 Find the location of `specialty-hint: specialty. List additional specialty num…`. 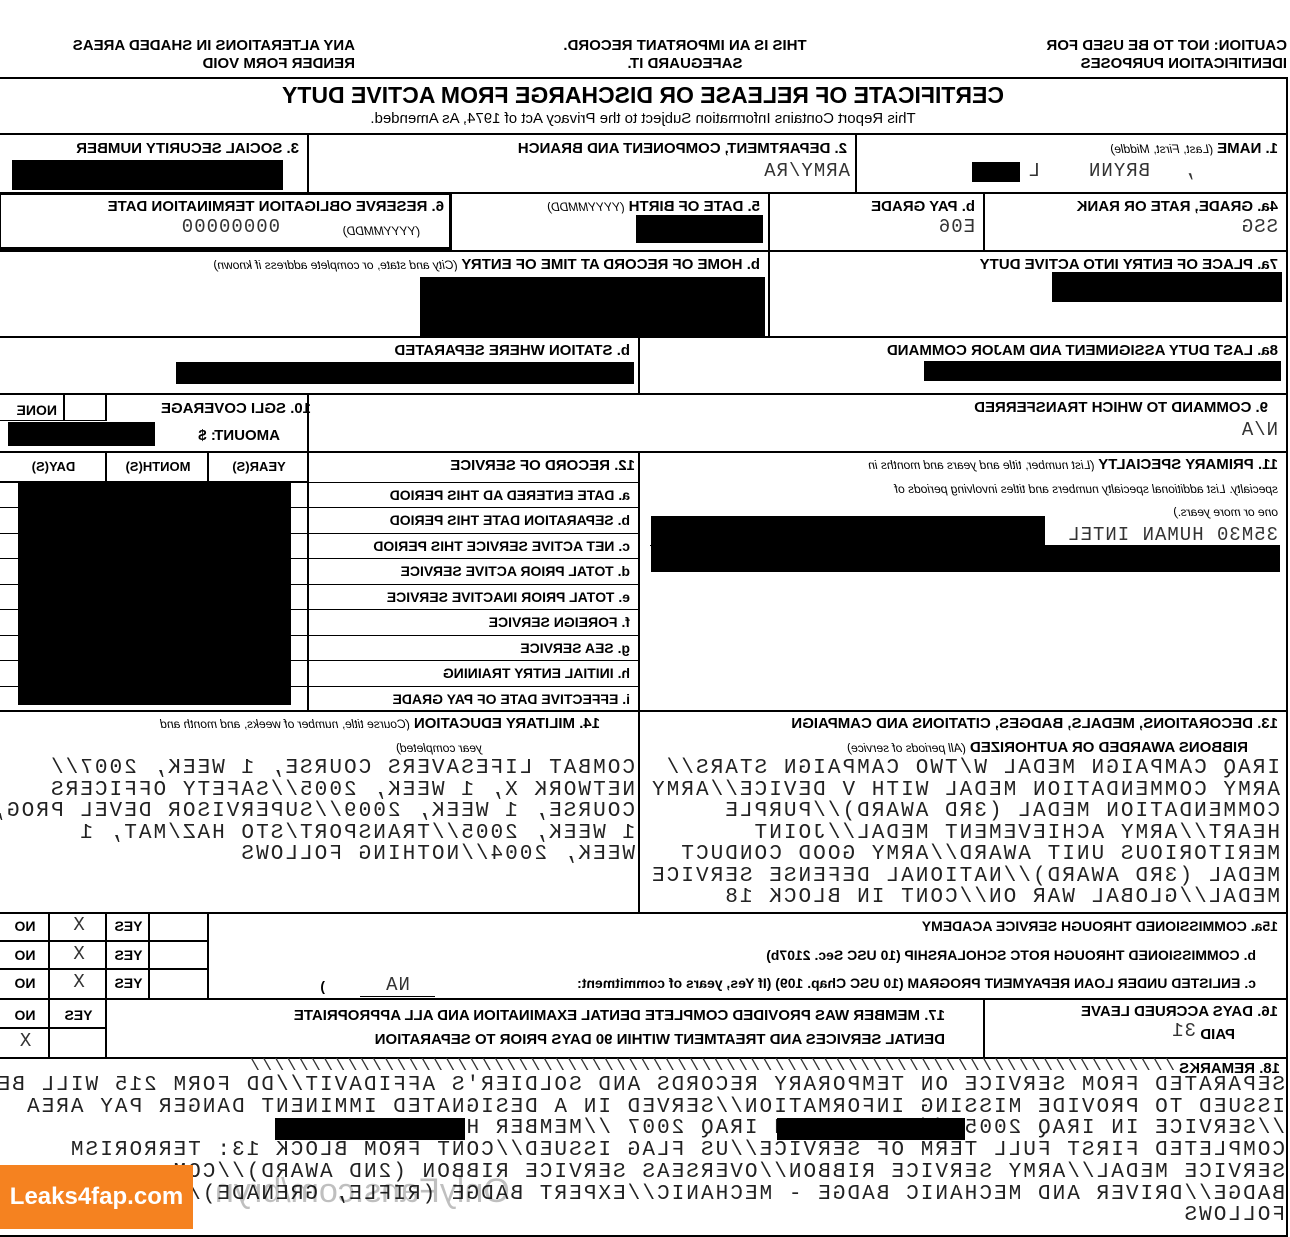

specialty-hint: specialty. List additional specialty num… is located at coordinates (1086, 489).